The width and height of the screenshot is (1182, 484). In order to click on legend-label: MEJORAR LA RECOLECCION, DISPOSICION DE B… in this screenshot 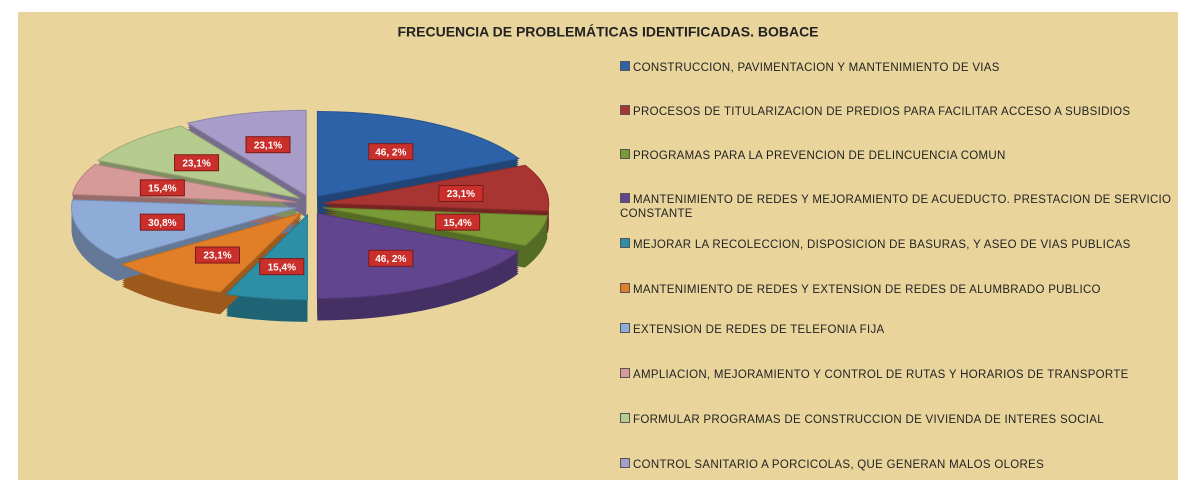, I will do `click(882, 245)`.